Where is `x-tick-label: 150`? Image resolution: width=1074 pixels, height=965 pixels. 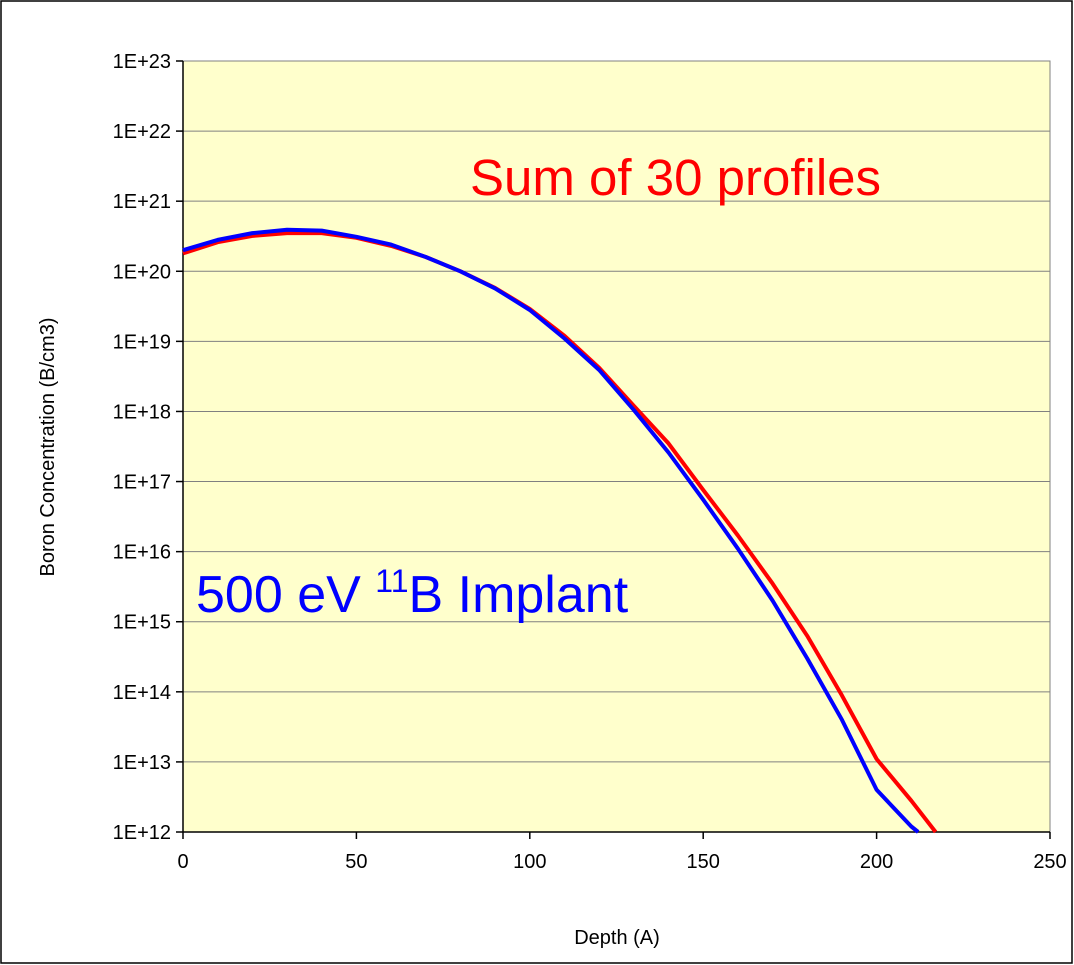 x-tick-label: 150 is located at coordinates (703, 862).